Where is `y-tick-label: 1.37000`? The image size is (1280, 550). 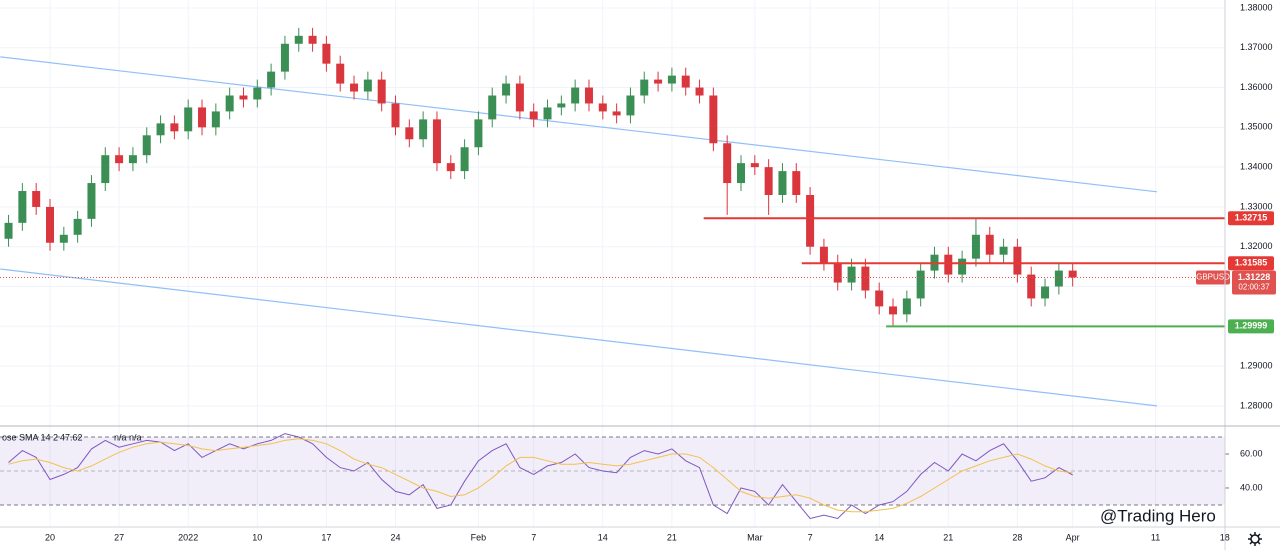
y-tick-label: 1.37000 is located at coordinates (1256, 47).